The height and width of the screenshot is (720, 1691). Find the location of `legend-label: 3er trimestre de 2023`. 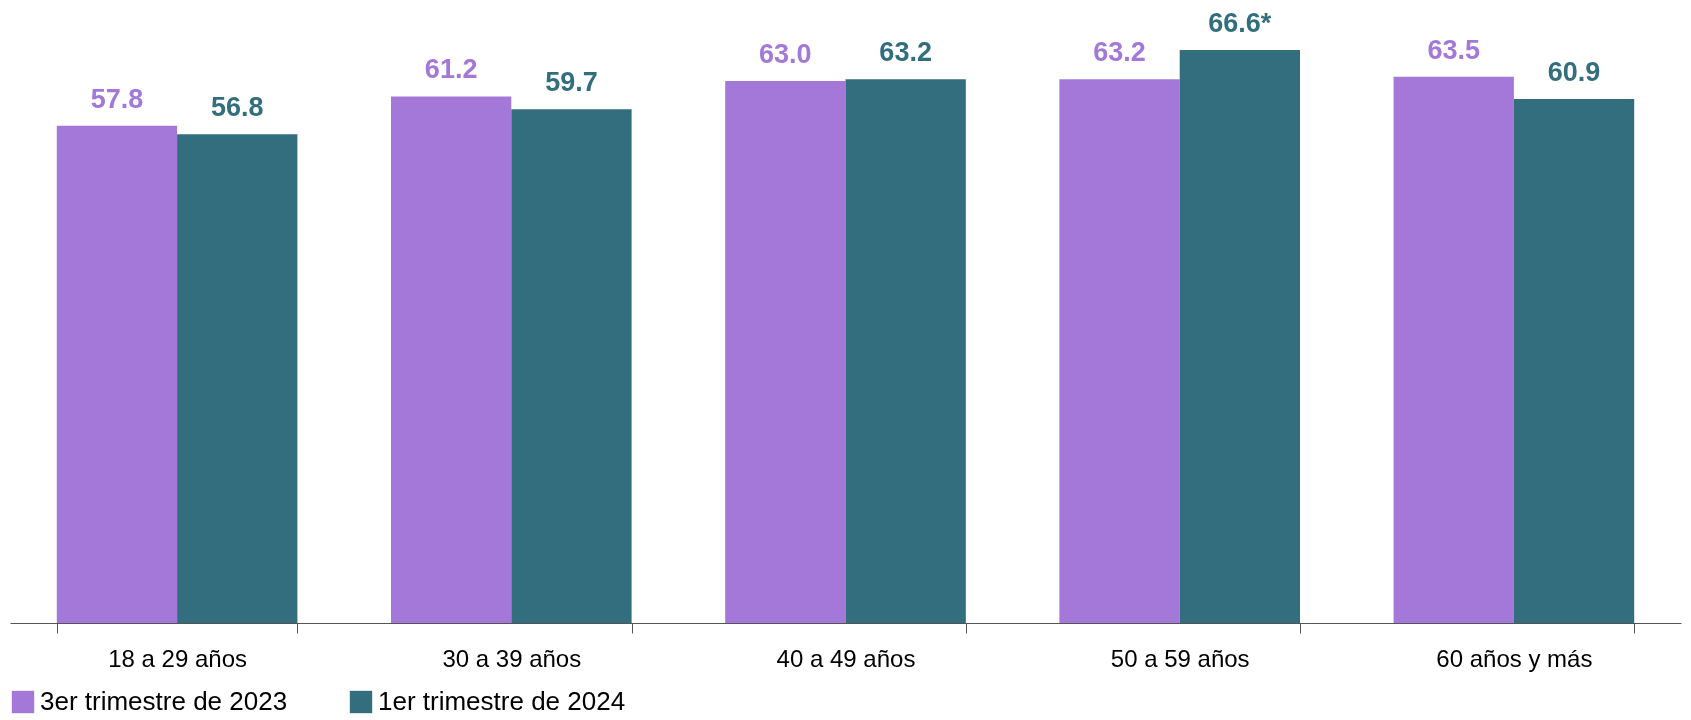

legend-label: 3er trimestre de 2023 is located at coordinates (164, 701).